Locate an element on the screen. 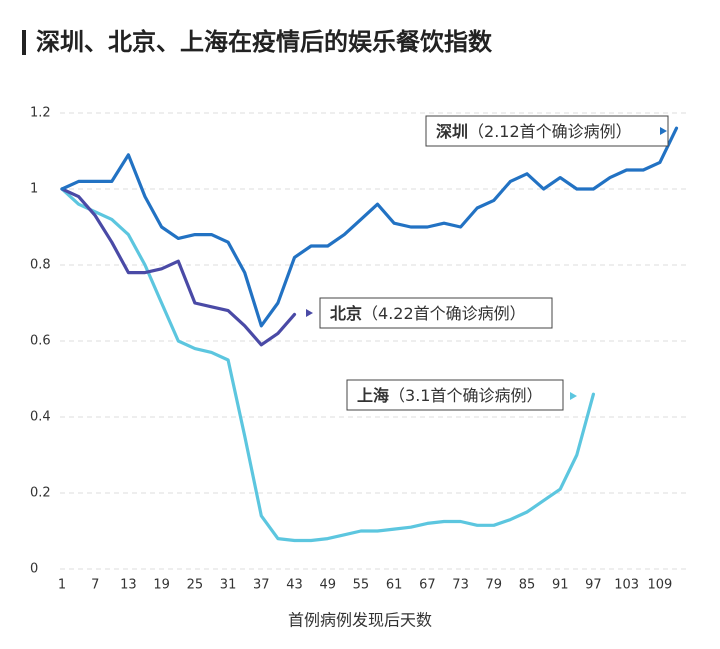 Image resolution: width=720 pixels, height=649 pixels. x-tick-label: 31 is located at coordinates (228, 585).